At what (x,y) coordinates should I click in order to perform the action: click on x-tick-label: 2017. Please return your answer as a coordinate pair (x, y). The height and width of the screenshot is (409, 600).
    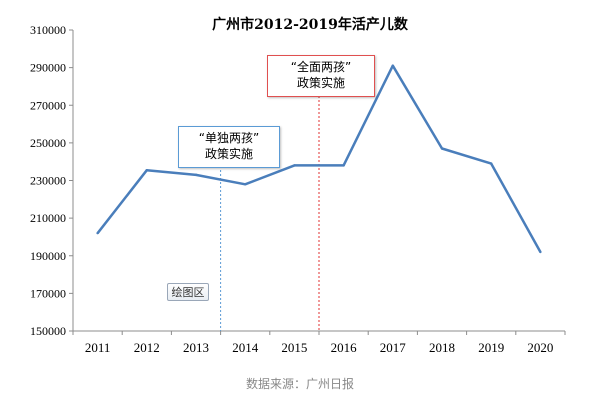
    Looking at the image, I should click on (393, 347).